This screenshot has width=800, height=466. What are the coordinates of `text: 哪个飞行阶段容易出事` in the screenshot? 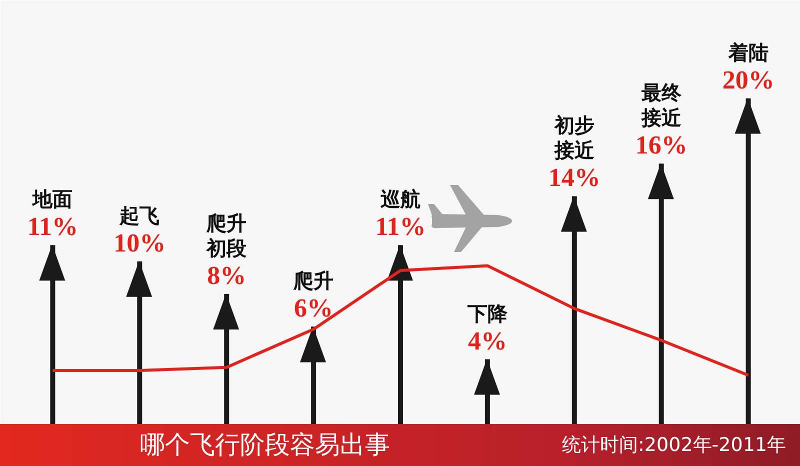 It's located at (265, 445).